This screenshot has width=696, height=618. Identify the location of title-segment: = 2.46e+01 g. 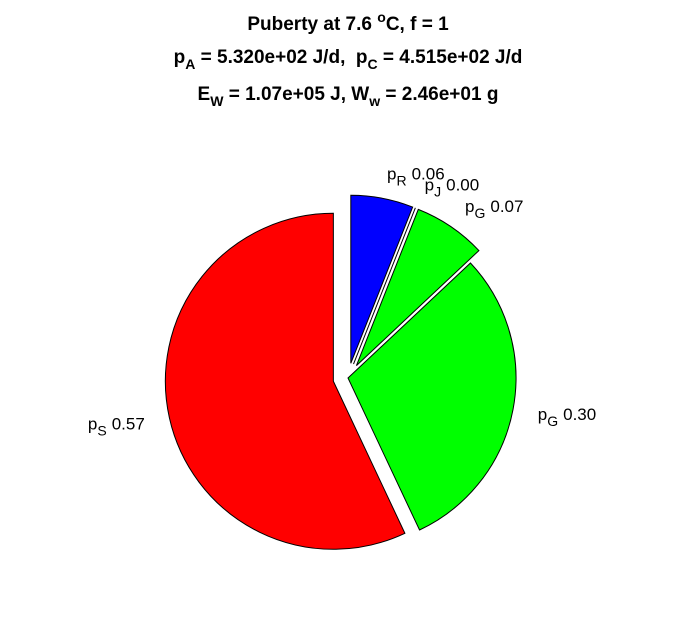
(439, 94).